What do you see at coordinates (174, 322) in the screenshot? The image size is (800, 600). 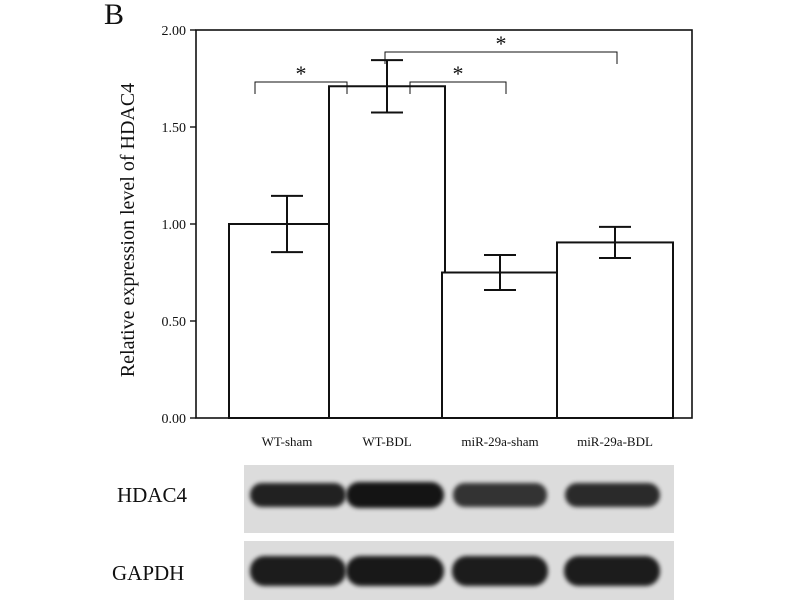 I see `y-tick-label: 0.50` at bounding box center [174, 322].